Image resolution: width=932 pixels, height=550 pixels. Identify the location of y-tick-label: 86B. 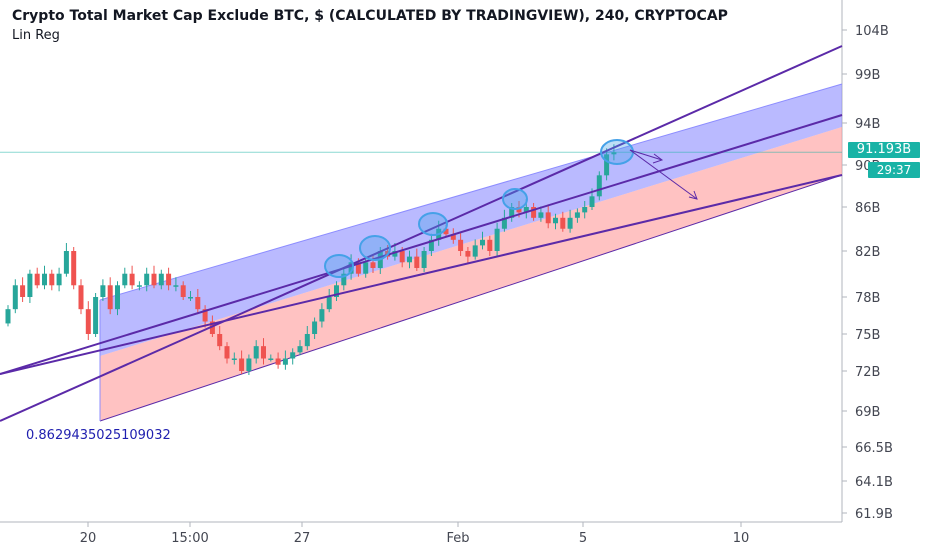
(867, 208).